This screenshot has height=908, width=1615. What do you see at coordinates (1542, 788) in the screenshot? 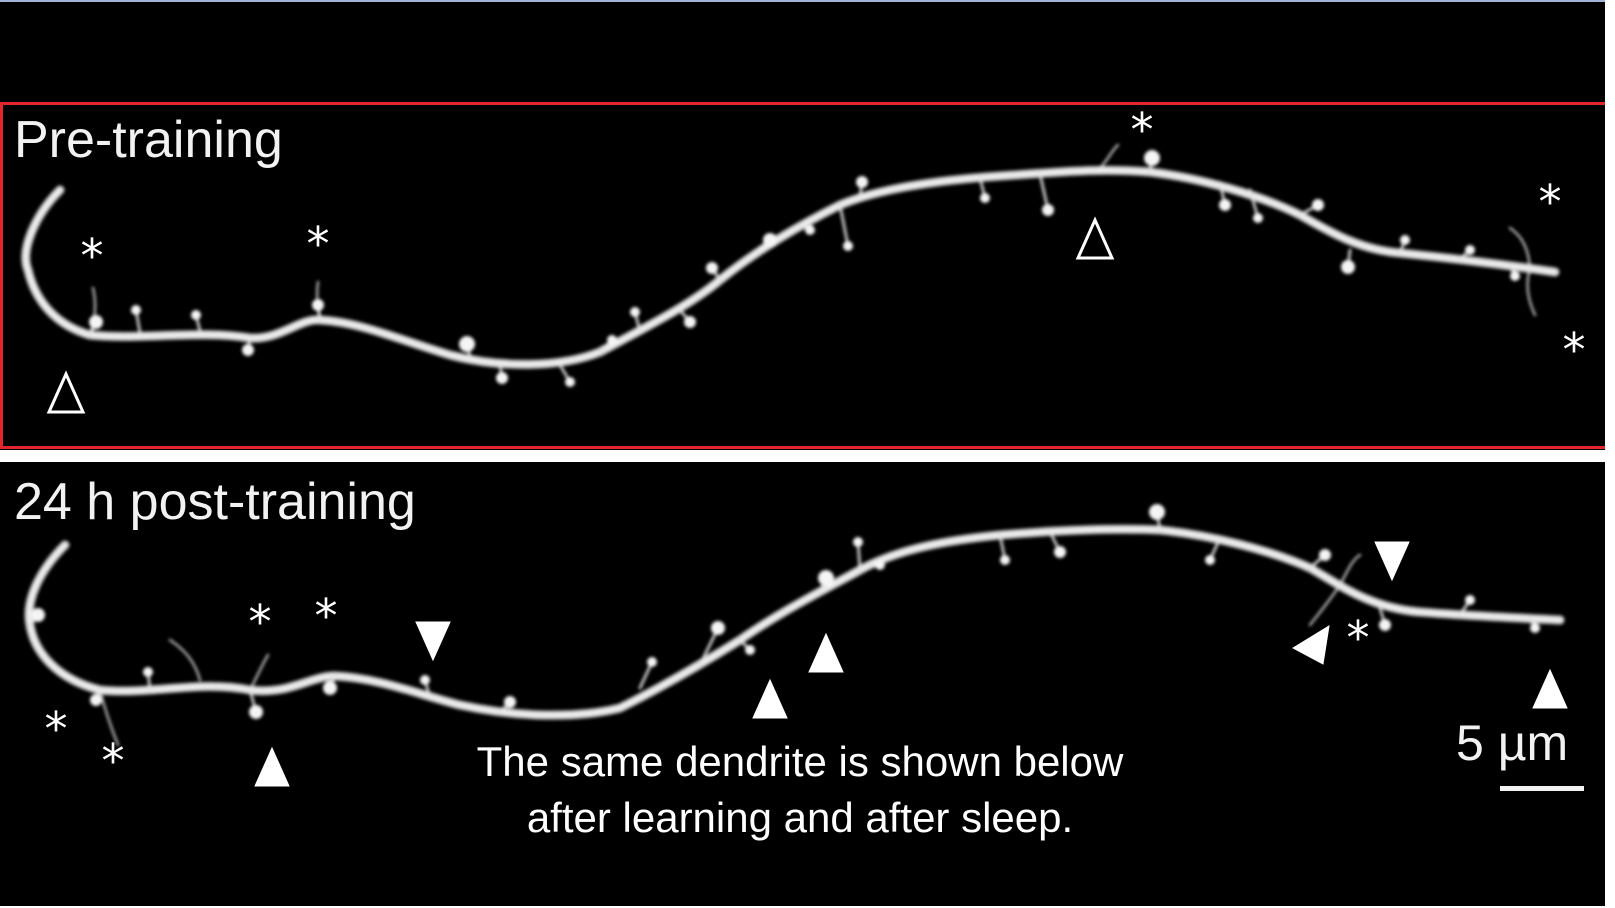
I see `scale-bar` at bounding box center [1542, 788].